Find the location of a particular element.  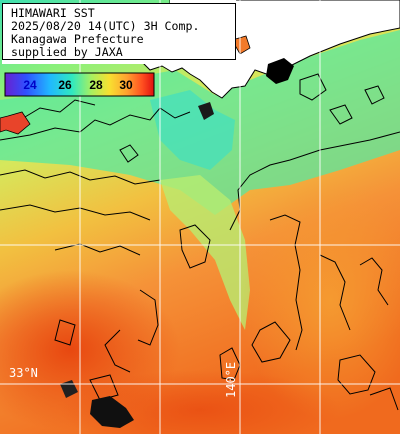

latitude-label: 33°N is located at coordinates (23, 373).